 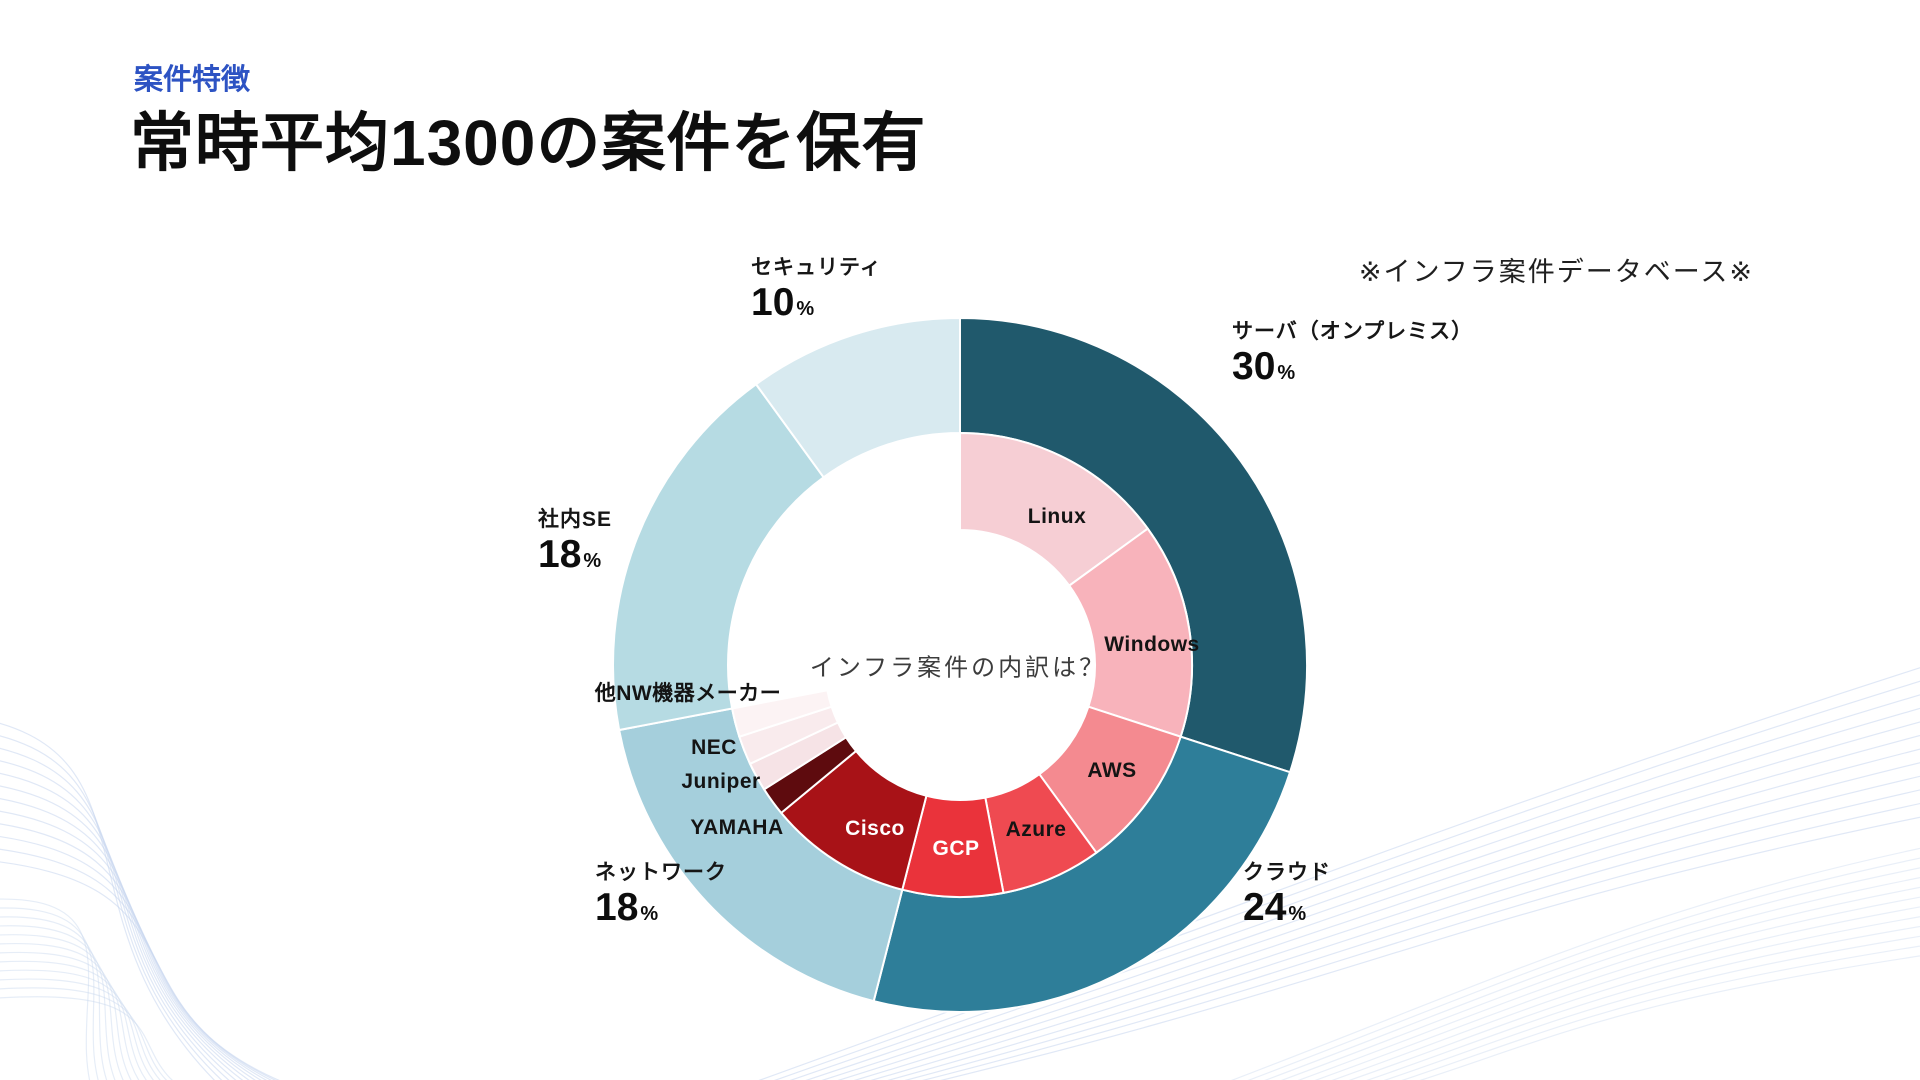 What do you see at coordinates (737, 827) in the screenshot?
I see `label-yamaha: YAMAHA` at bounding box center [737, 827].